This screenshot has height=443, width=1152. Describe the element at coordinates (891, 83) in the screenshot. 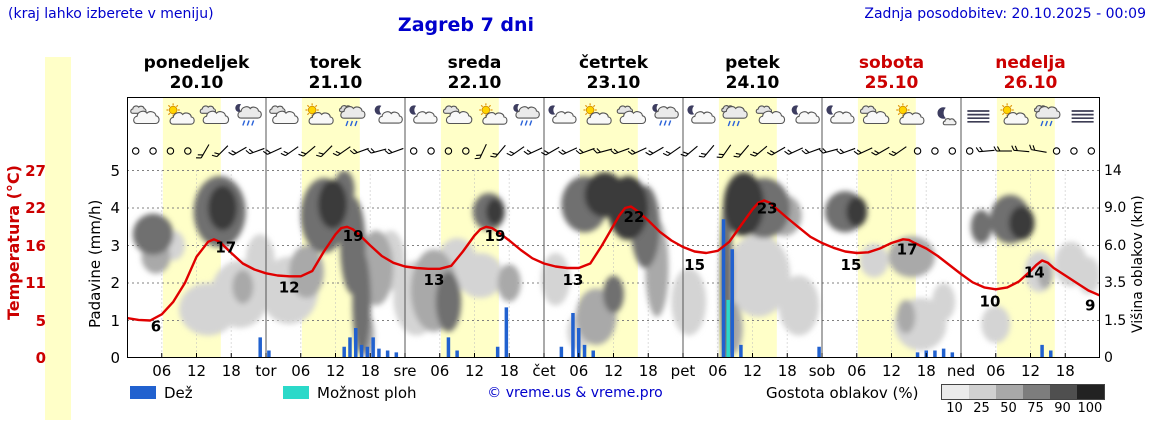

I see `day-header-date: 25.10` at that location.